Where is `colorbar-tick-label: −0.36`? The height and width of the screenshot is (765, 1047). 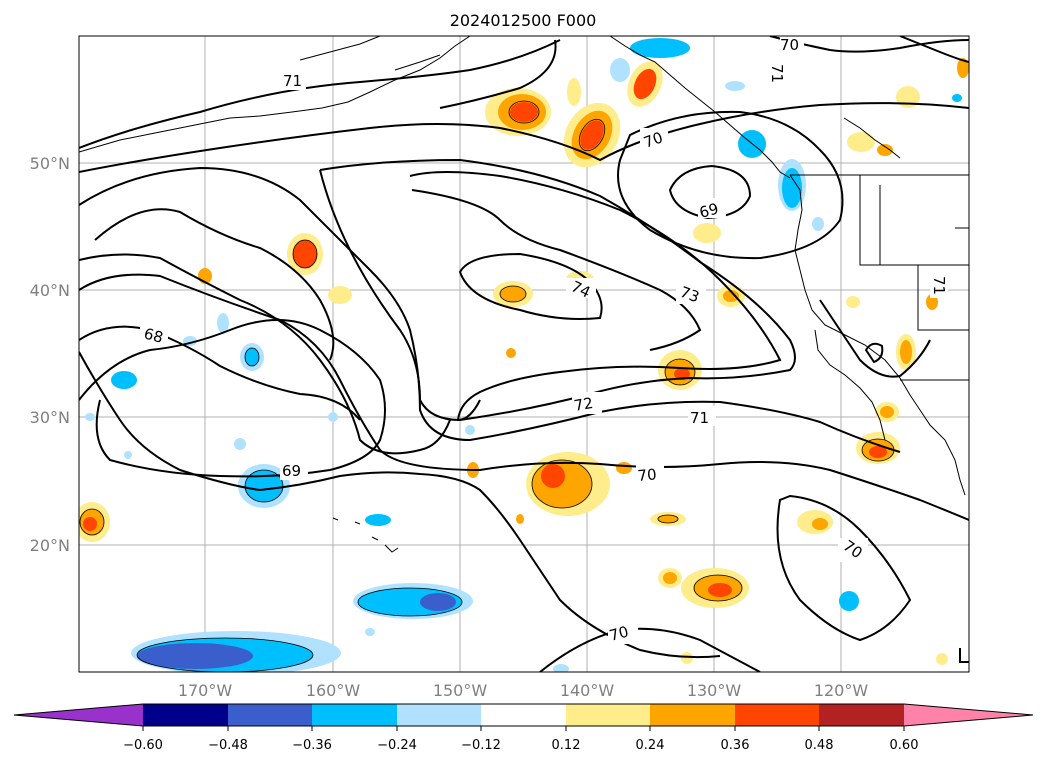 colorbar-tick-label: −0.36 is located at coordinates (312, 745).